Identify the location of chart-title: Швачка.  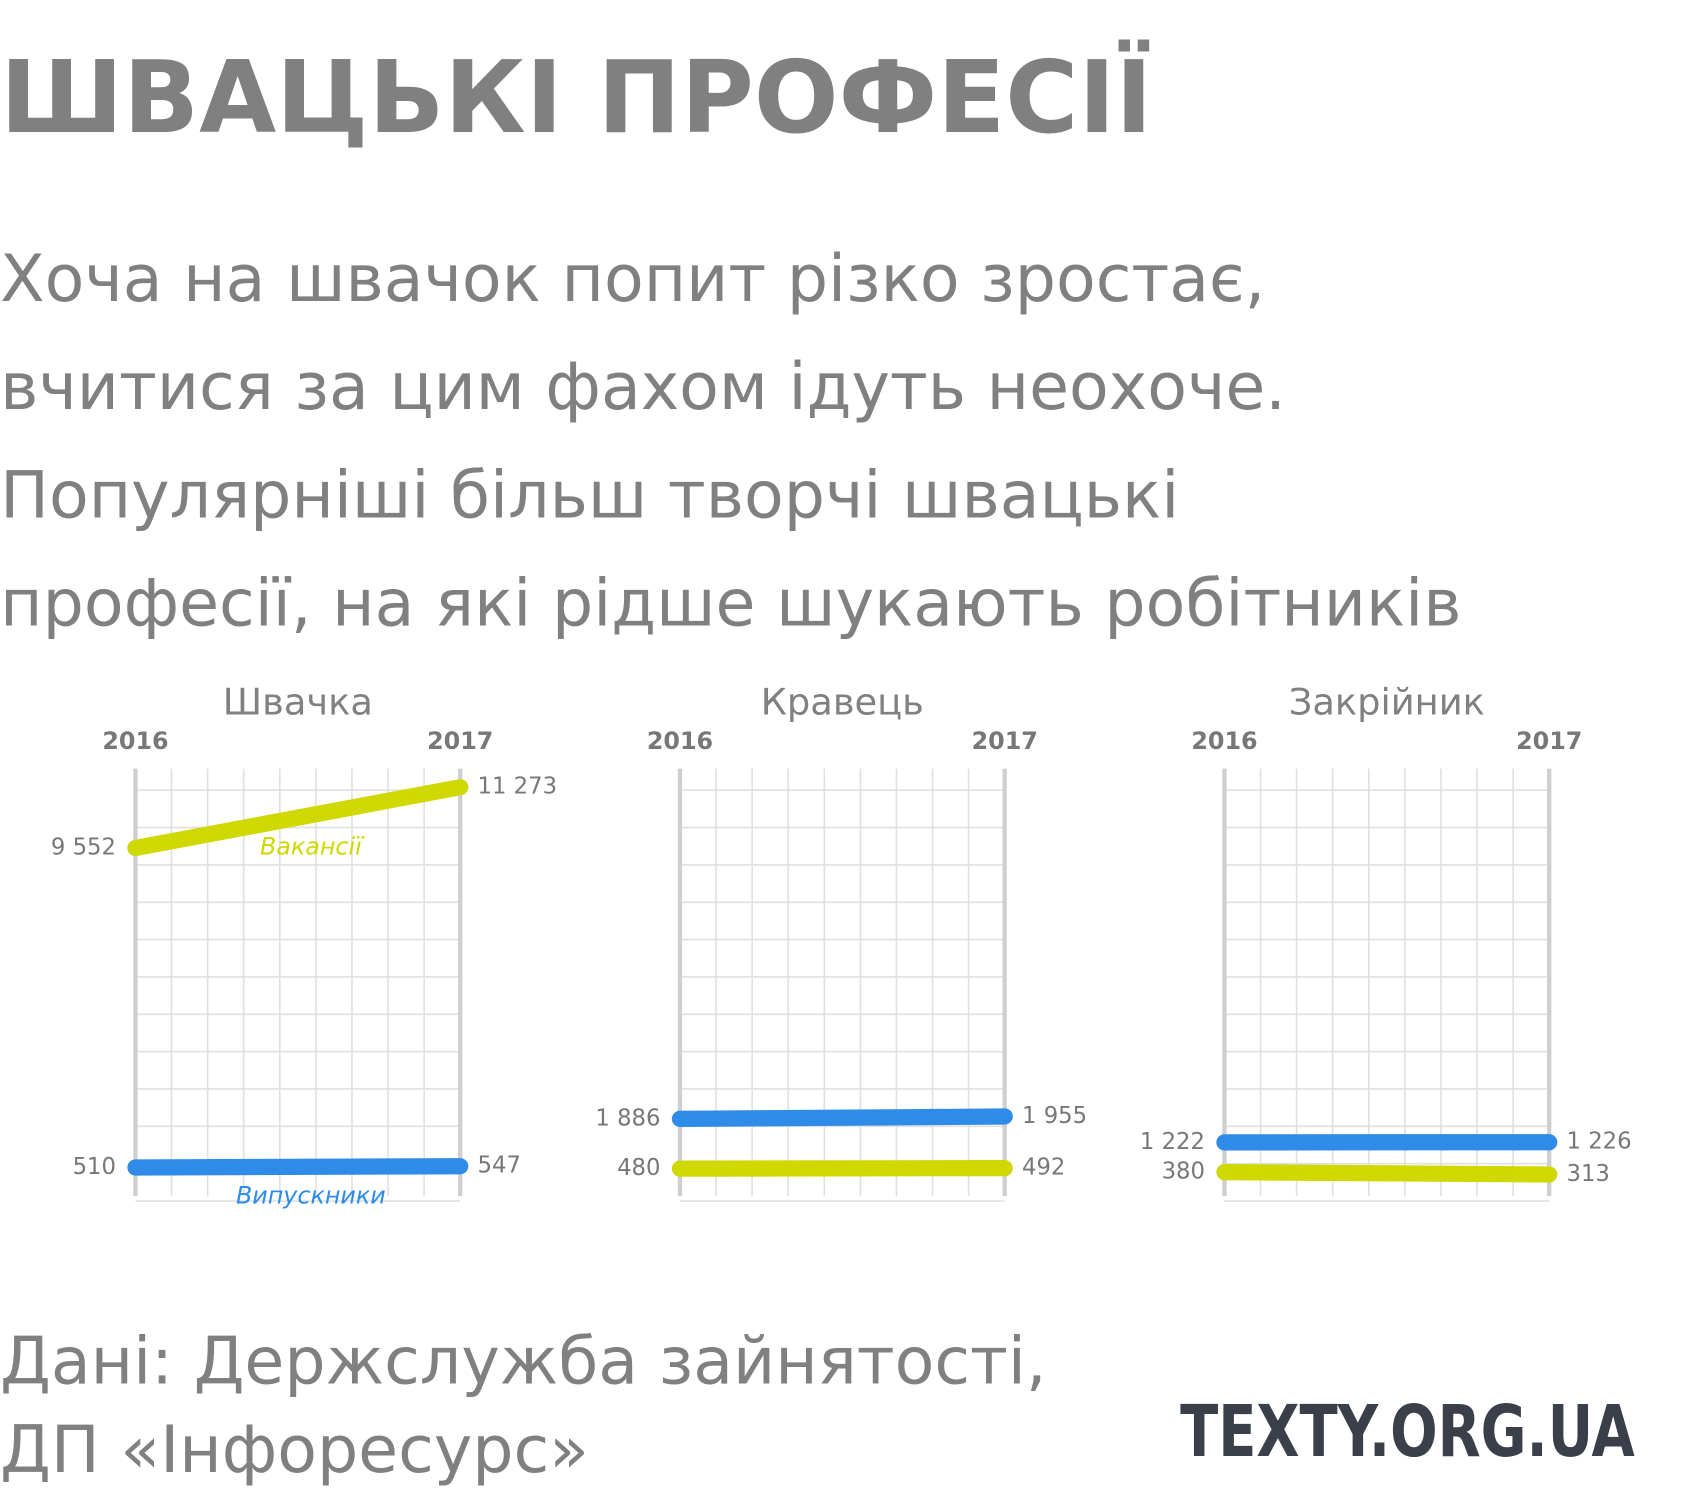
(298, 701).